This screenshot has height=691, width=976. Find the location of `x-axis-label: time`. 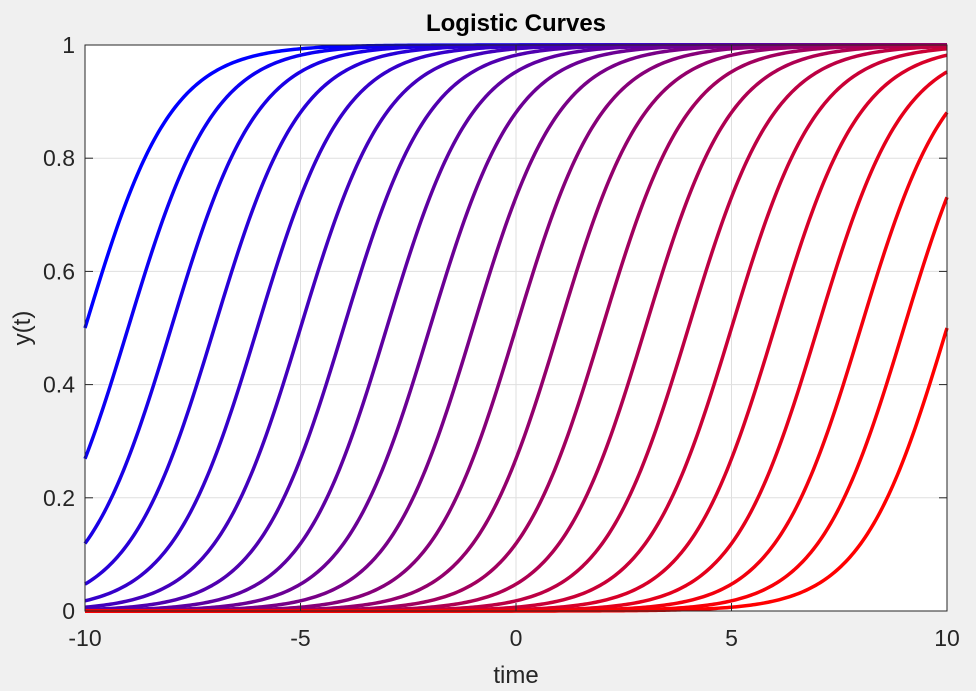

x-axis-label: time is located at coordinates (515, 675).